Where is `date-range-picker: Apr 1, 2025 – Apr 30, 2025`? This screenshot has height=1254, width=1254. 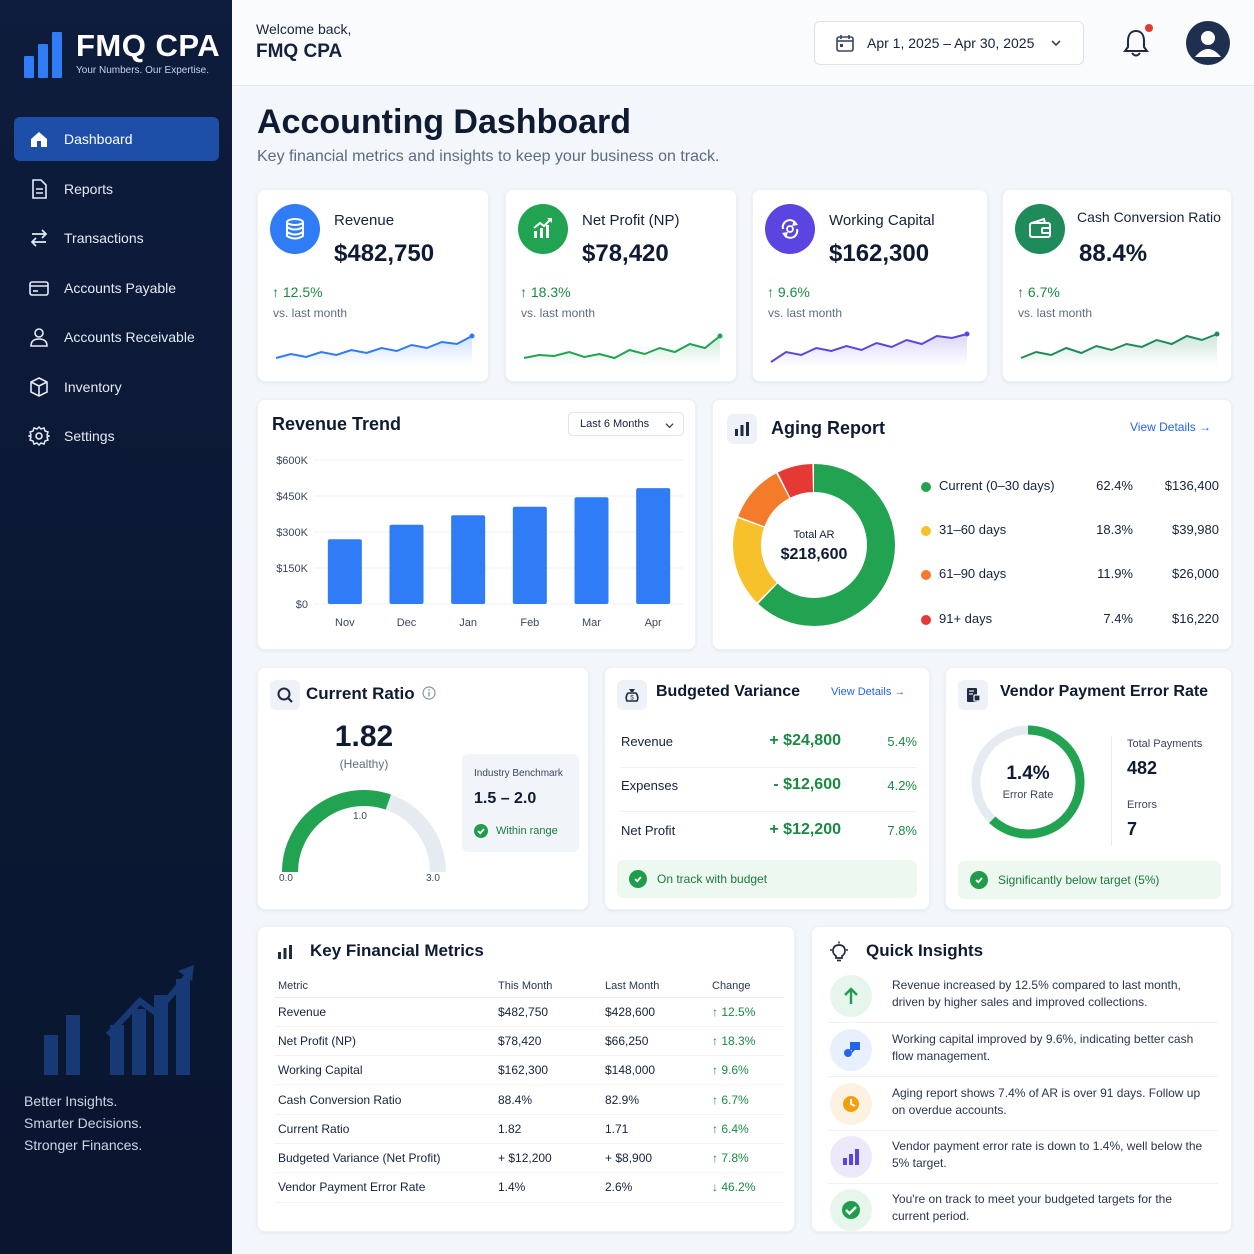
date-range-picker: Apr 1, 2025 – Apr 30, 2025 is located at coordinates (949, 43).